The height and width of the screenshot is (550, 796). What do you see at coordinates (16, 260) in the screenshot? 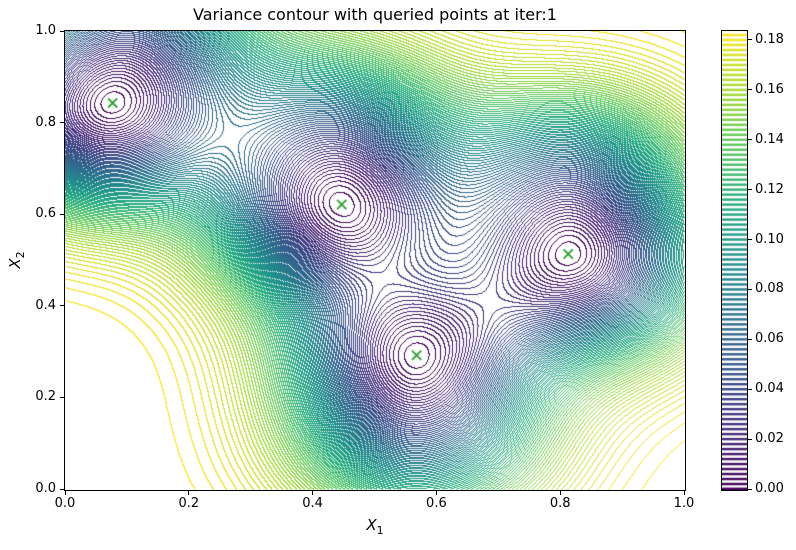
I see `y-axis-label: X2` at bounding box center [16, 260].